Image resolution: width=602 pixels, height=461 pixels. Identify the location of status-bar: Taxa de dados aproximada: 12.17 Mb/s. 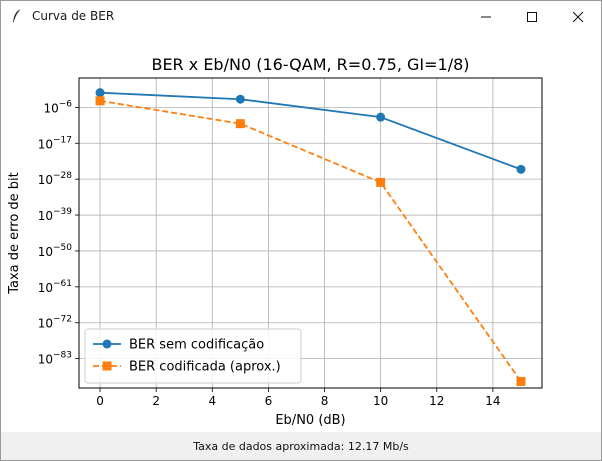
(301, 446).